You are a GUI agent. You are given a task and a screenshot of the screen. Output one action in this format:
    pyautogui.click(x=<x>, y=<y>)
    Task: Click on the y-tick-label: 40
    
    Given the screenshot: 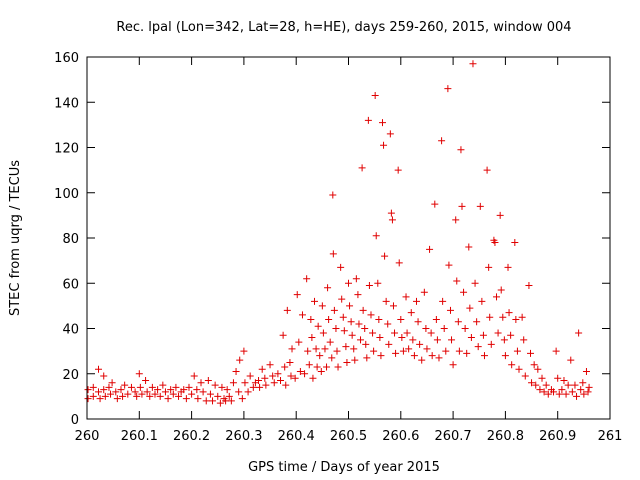 What is the action you would take?
    pyautogui.click(x=70, y=330)
    